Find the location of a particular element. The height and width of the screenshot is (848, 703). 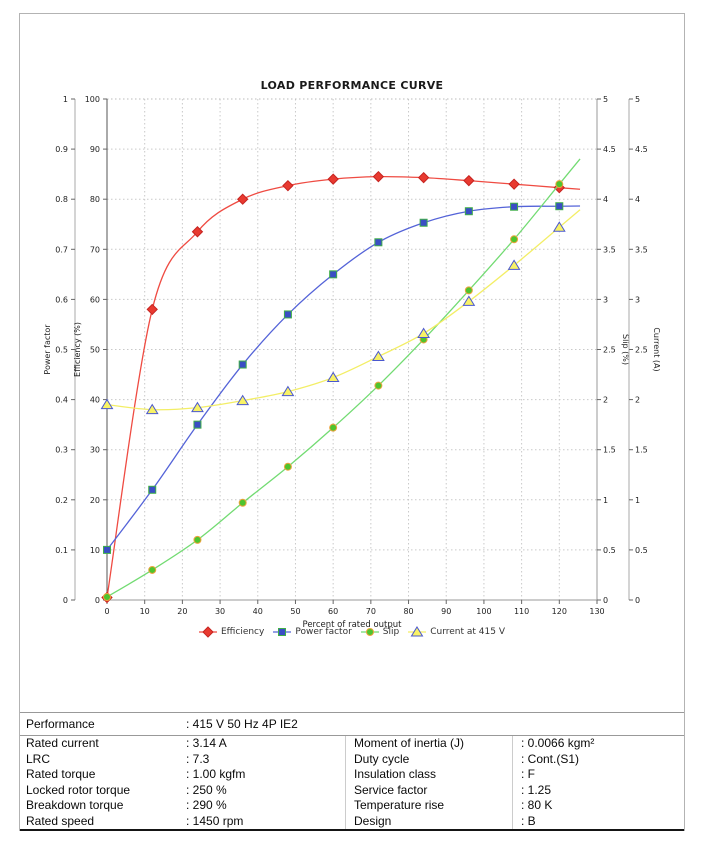

legend-item-power-factor: Power factor is located at coordinates (312, 632).